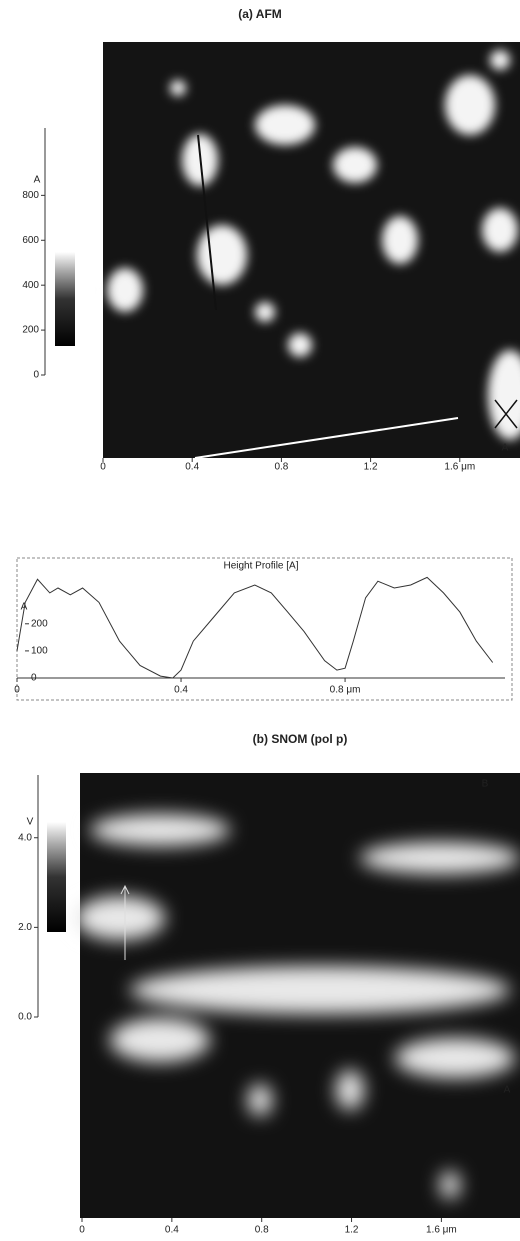 This screenshot has width=520, height=1241. What do you see at coordinates (25, 927) in the screenshot?
I see `colorbar-tick-label: 2.0` at bounding box center [25, 927].